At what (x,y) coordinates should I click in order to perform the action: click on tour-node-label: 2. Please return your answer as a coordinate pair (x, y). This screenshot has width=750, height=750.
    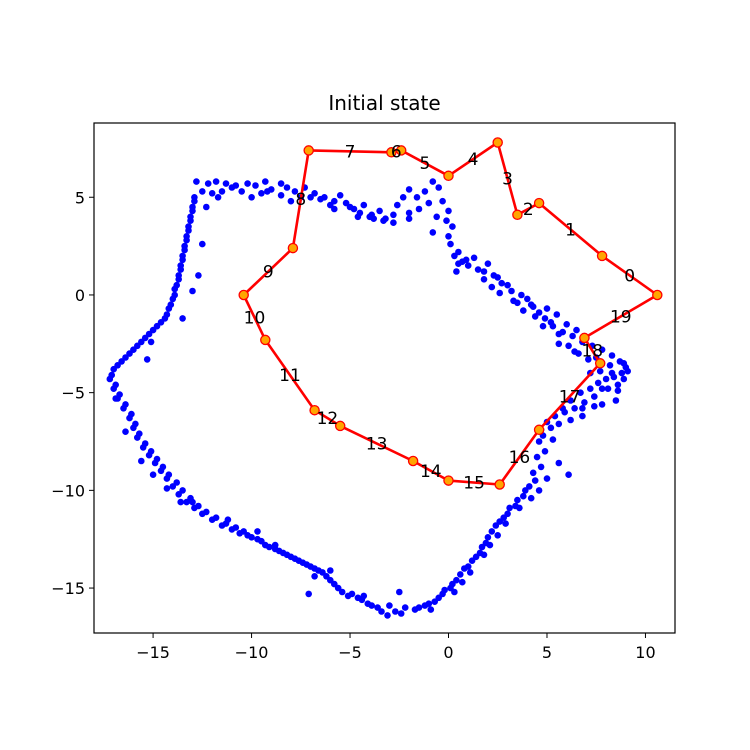
    Looking at the image, I should click on (528, 210).